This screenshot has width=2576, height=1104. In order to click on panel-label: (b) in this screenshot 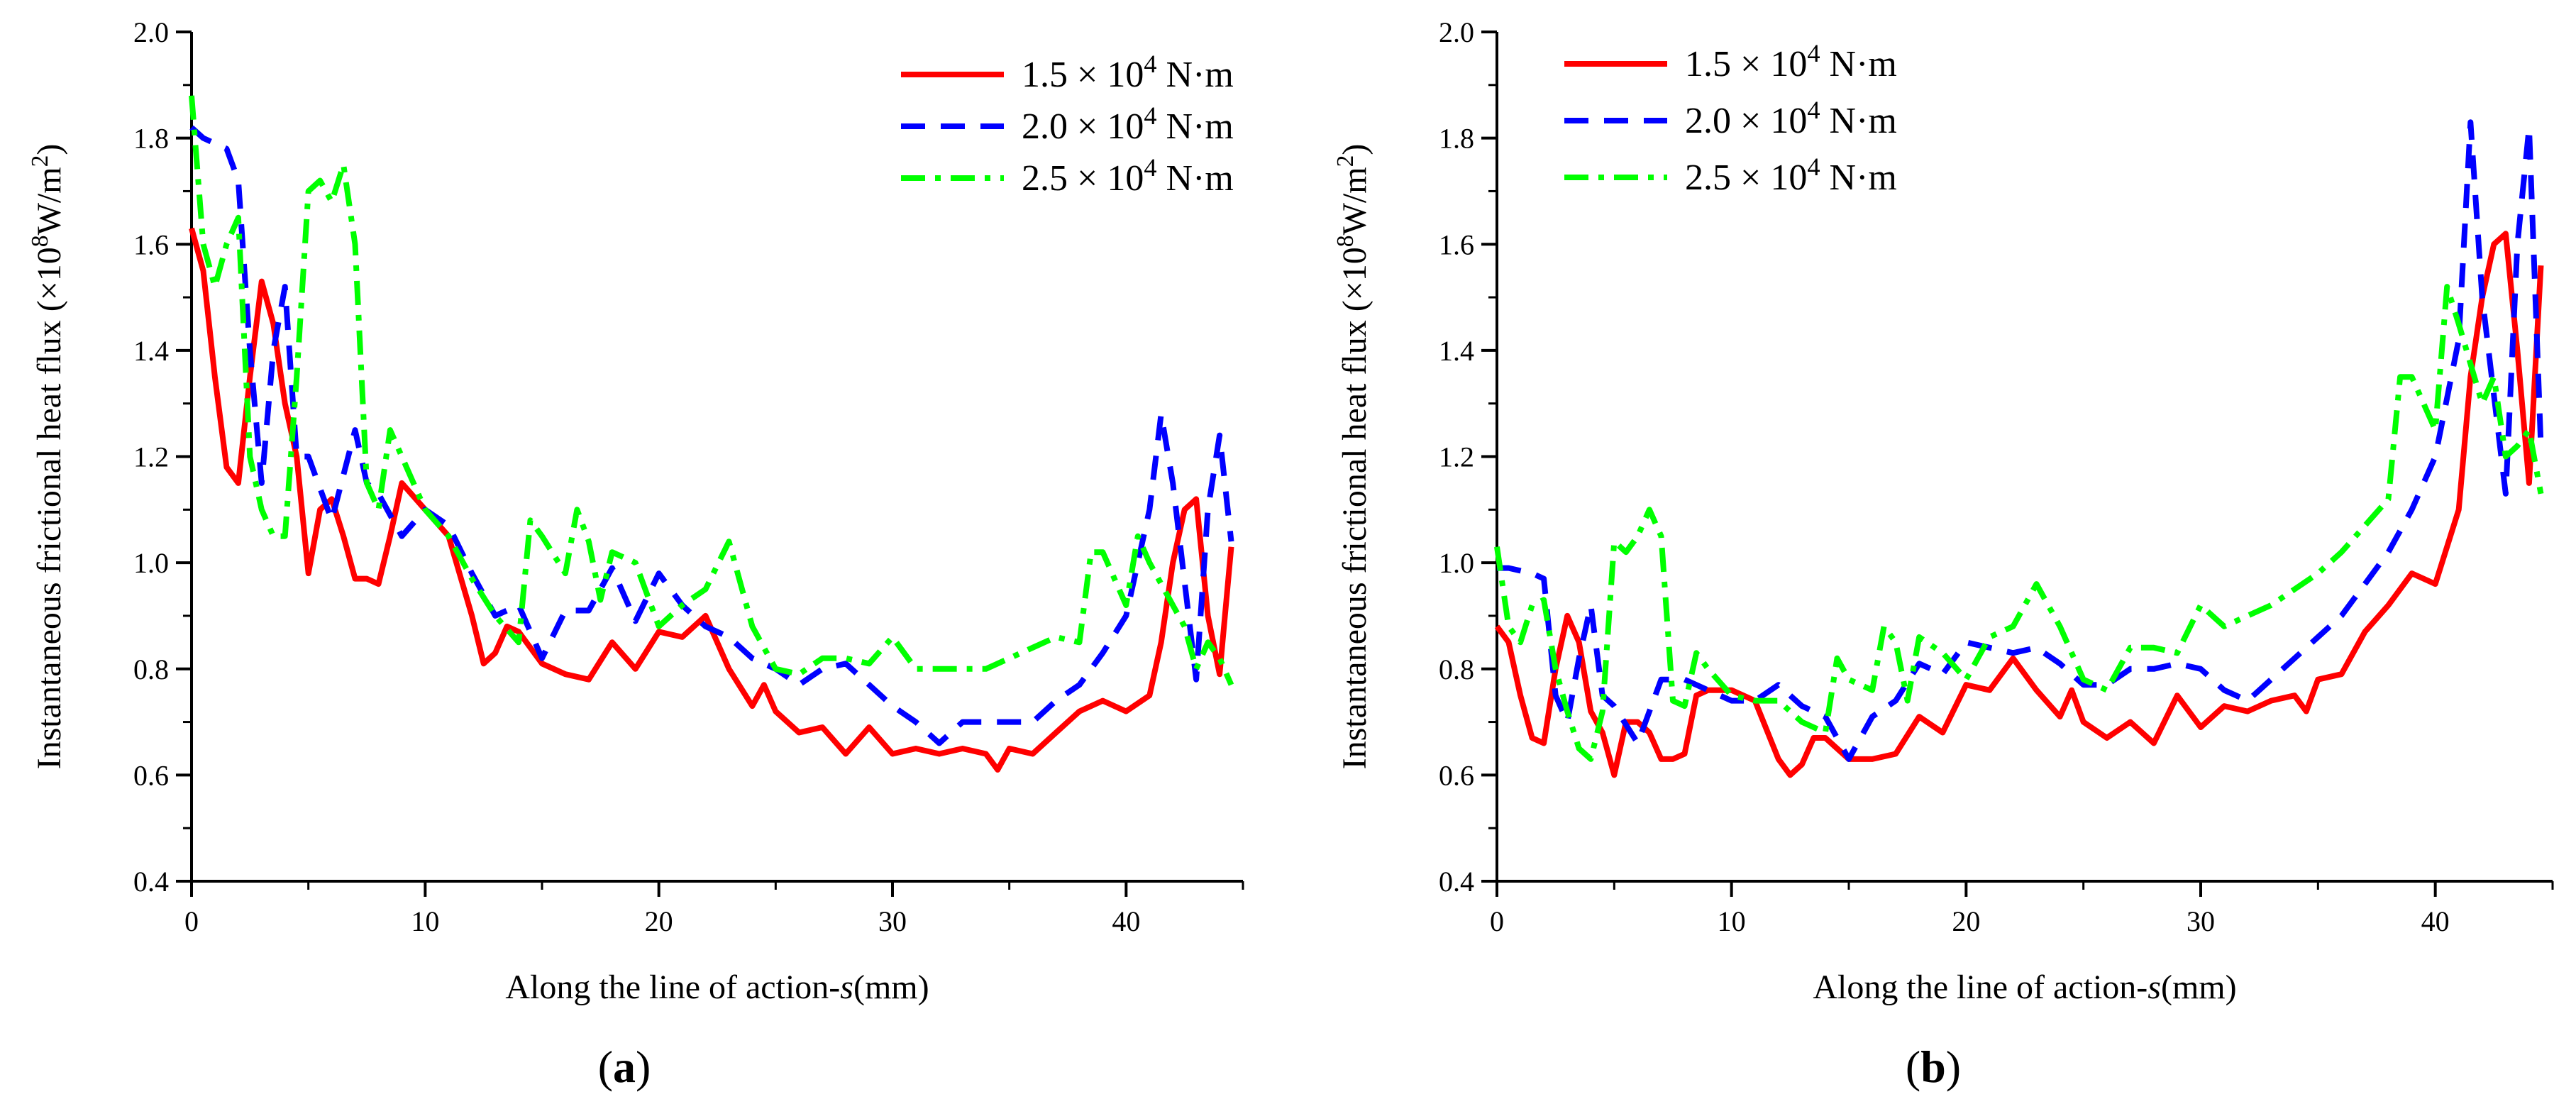, I will do `click(1933, 1067)`.